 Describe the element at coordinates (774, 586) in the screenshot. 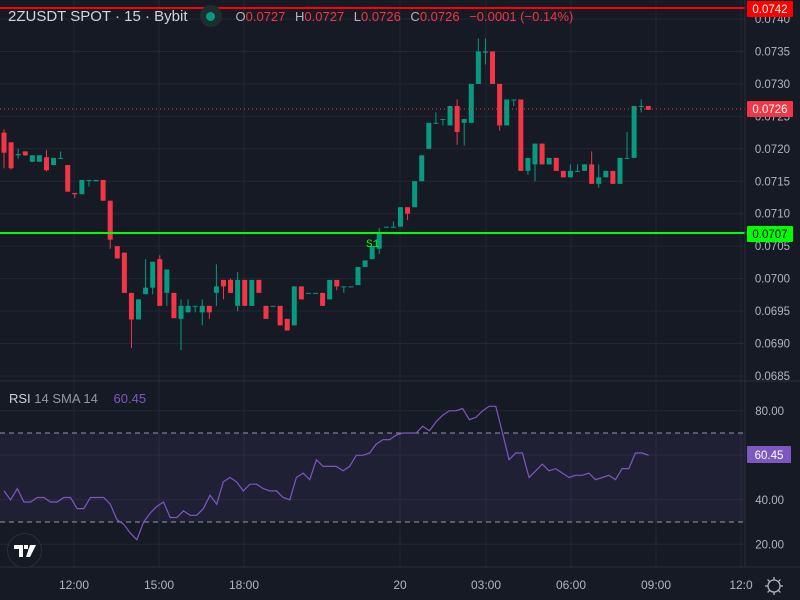

I see `settings-gear-icon` at that location.